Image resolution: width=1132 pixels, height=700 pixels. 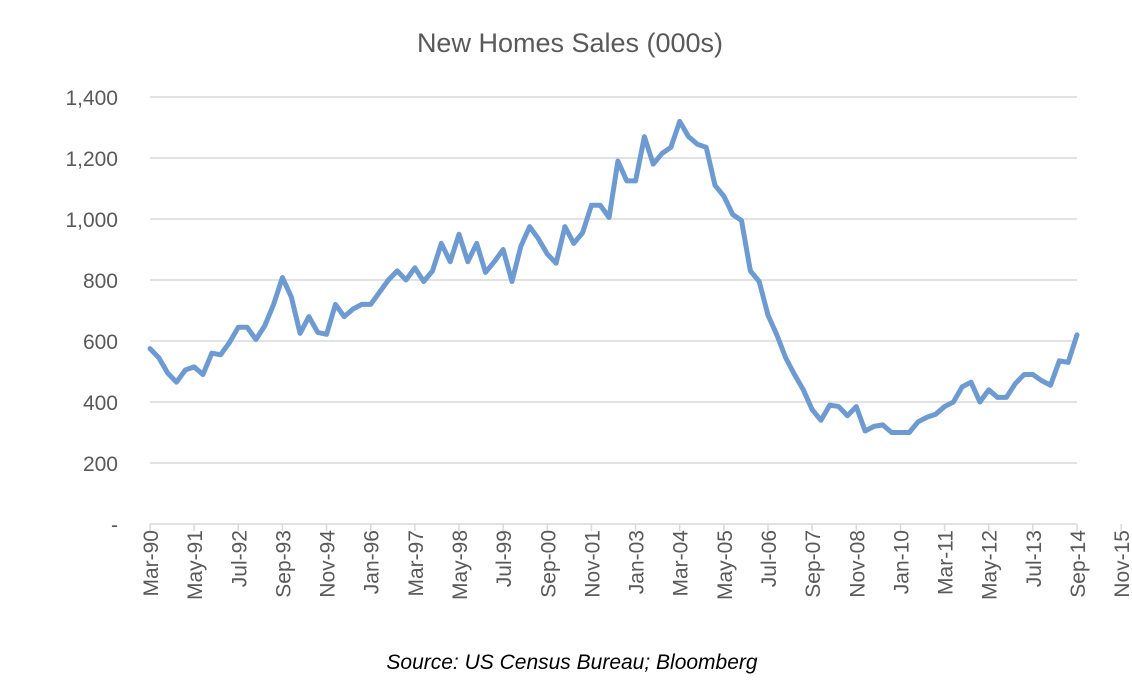 What do you see at coordinates (946, 562) in the screenshot?
I see `x-tick-label: Mar-11` at bounding box center [946, 562].